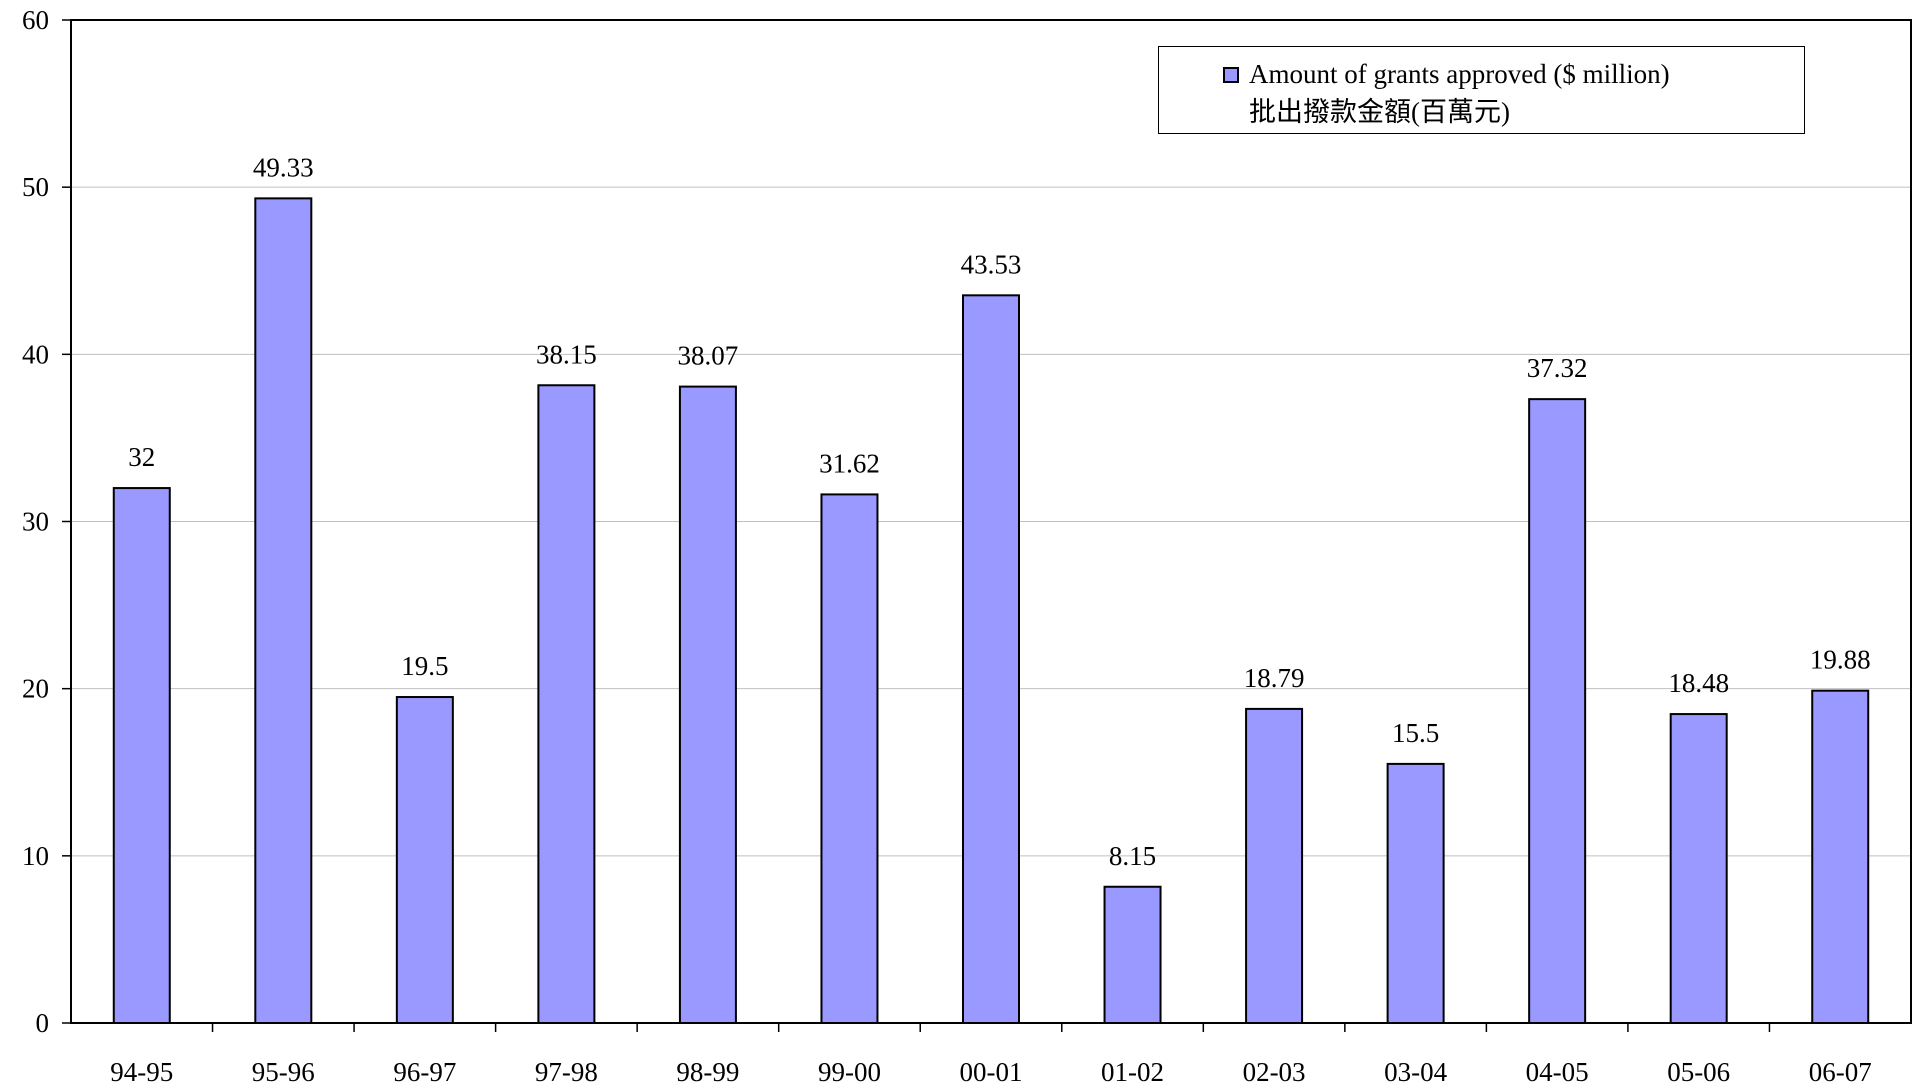  What do you see at coordinates (1132, 1072) in the screenshot?
I see `x-tick-label: 01-02` at bounding box center [1132, 1072].